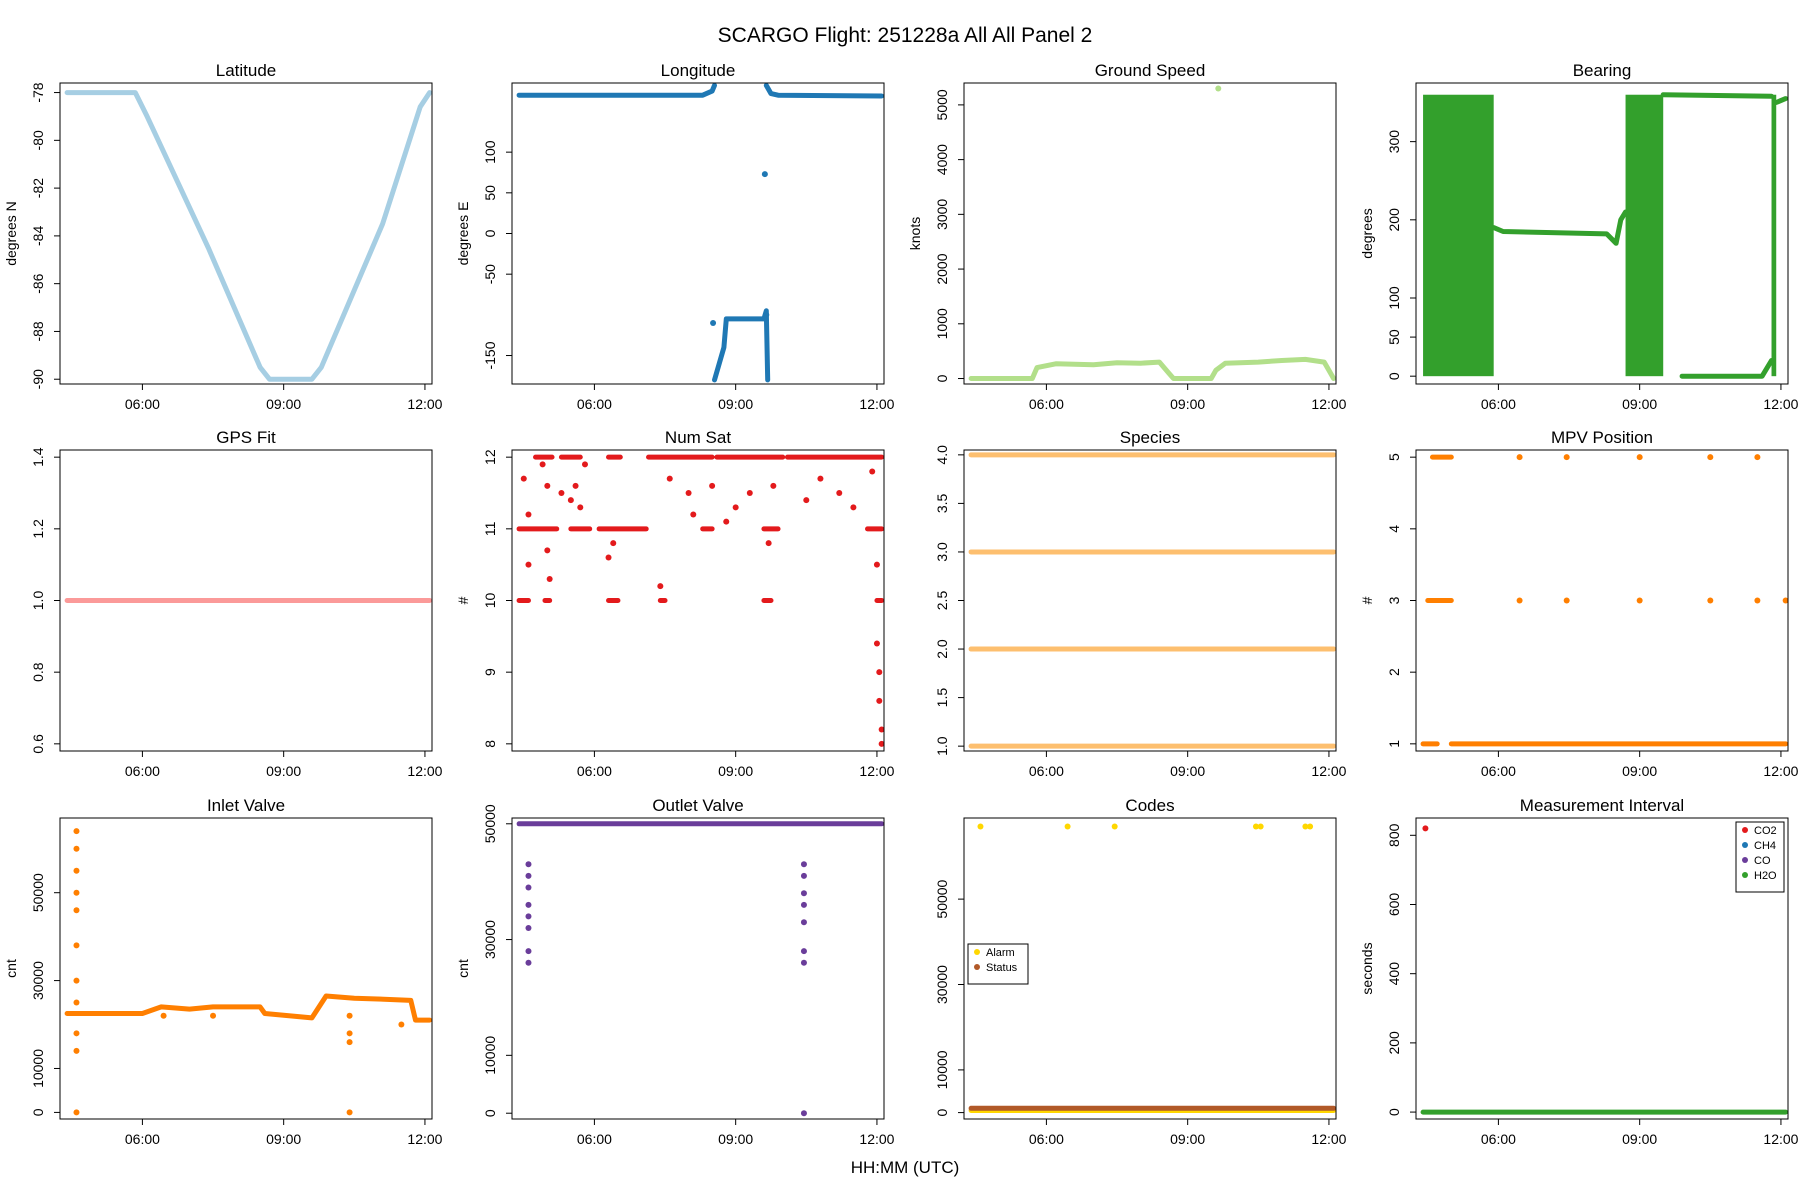 This screenshot has height=1200, width=1800. I want to click on species-ytick-label-2: 2.0, so click(942, 649).